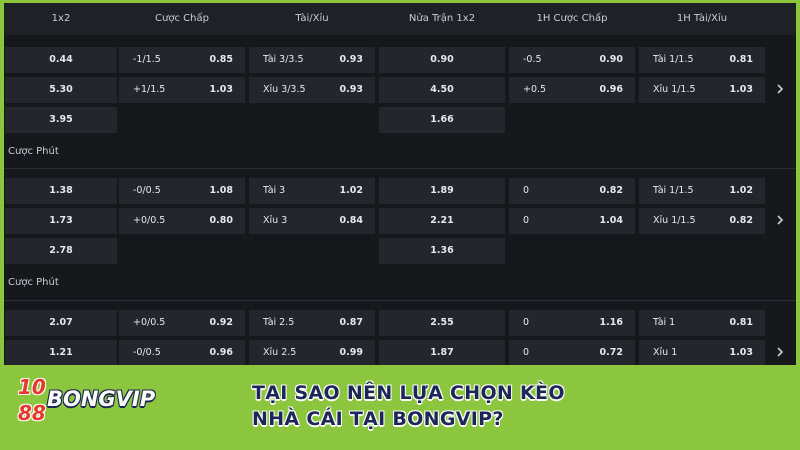 The height and width of the screenshot is (450, 800). What do you see at coordinates (572, 18) in the screenshot?
I see `column-header: 1H Cược Chấp` at bounding box center [572, 18].